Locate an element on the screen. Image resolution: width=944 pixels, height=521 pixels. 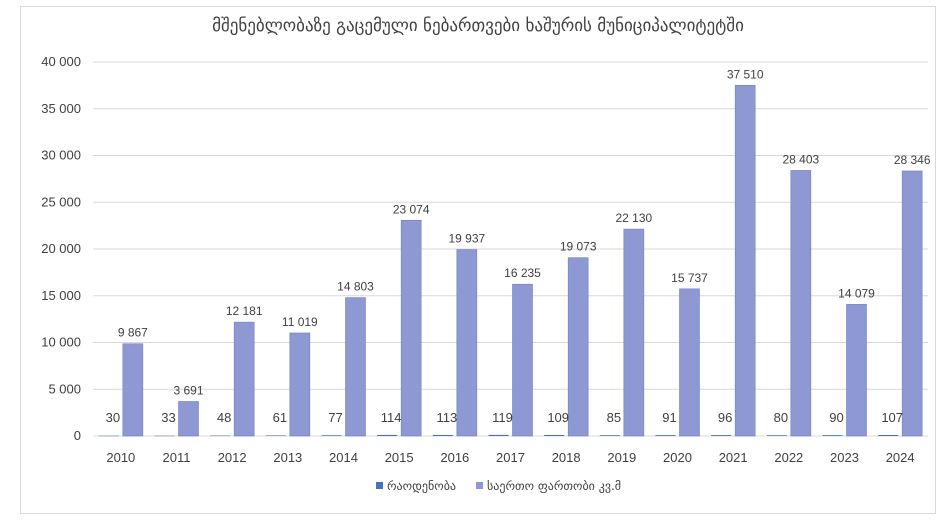
count-data-label: 80 is located at coordinates (781, 417).